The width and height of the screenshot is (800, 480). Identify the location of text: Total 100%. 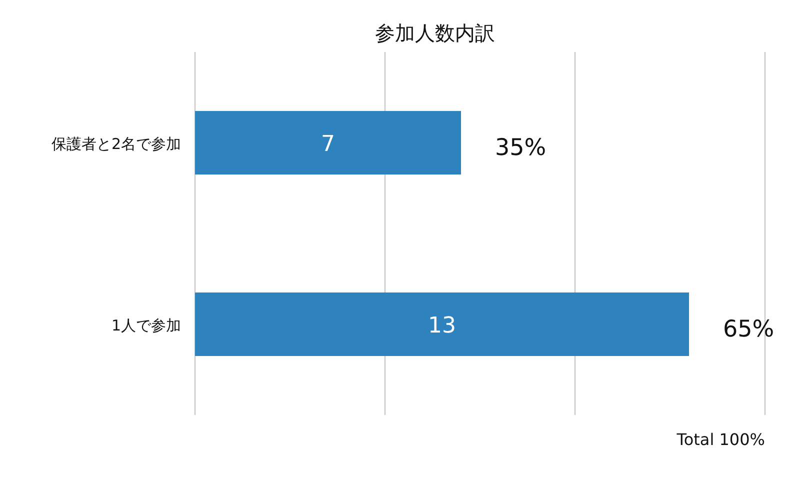
(720, 439).